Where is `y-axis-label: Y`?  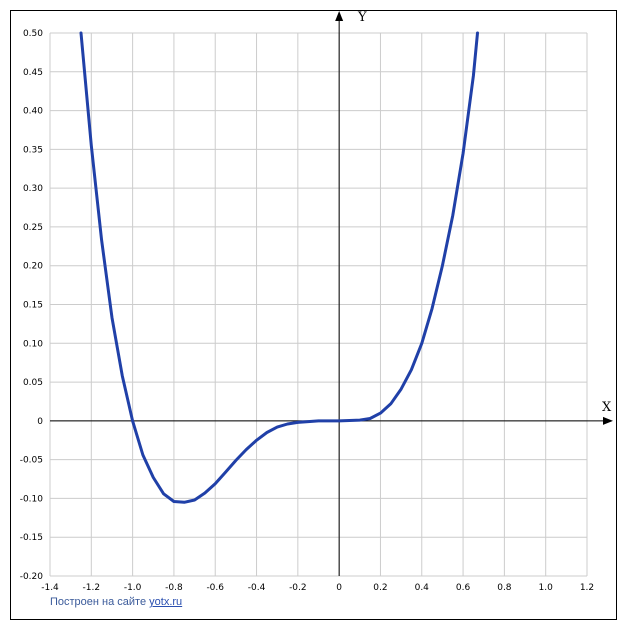 y-axis-label: Y is located at coordinates (362, 17).